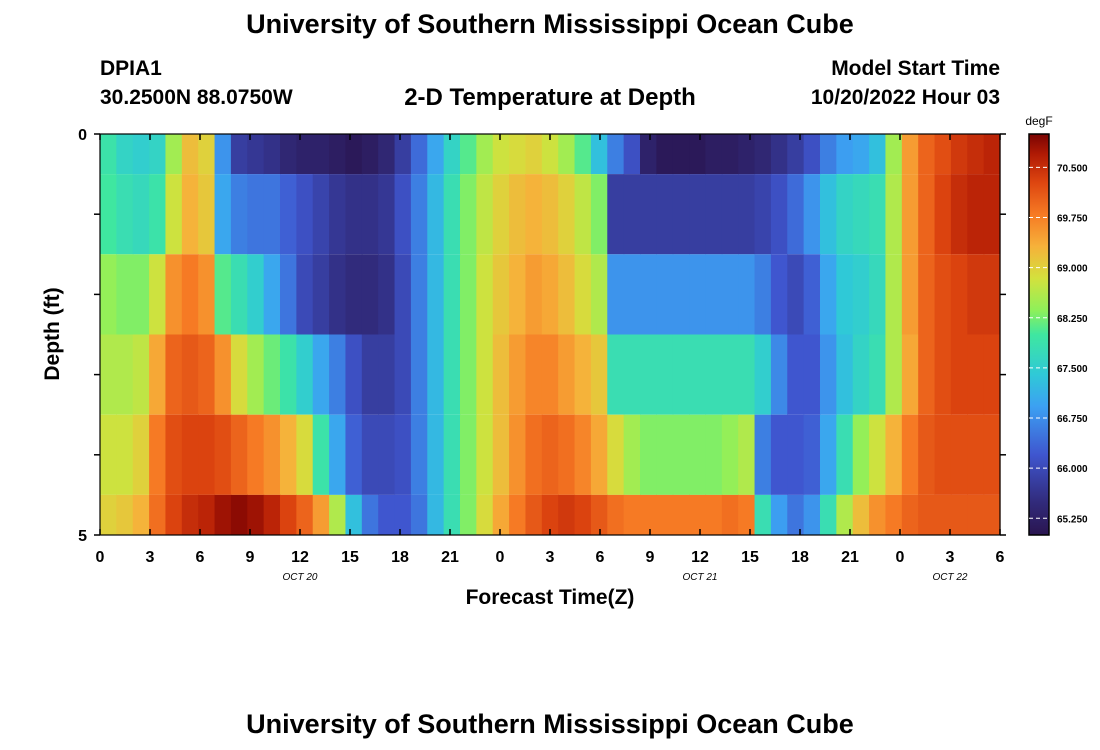 The width and height of the screenshot is (1100, 750). Describe the element at coordinates (299, 577) in the screenshot. I see `date-label: OCT 20` at that location.